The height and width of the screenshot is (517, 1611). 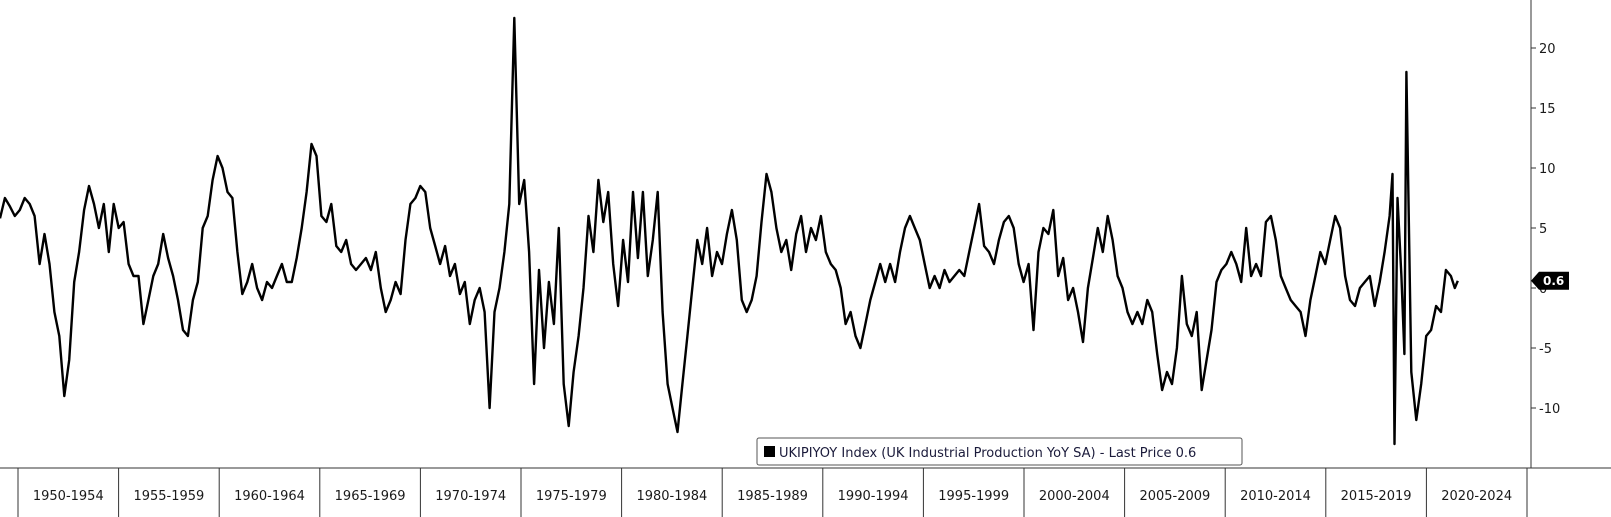 I want to click on x-tick-label: 2015-2019, so click(x=1376, y=496).